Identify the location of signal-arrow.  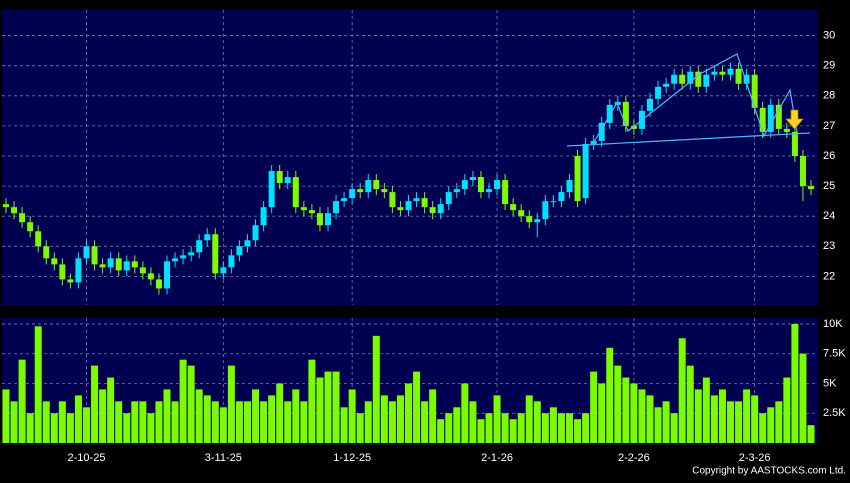
(794, 119).